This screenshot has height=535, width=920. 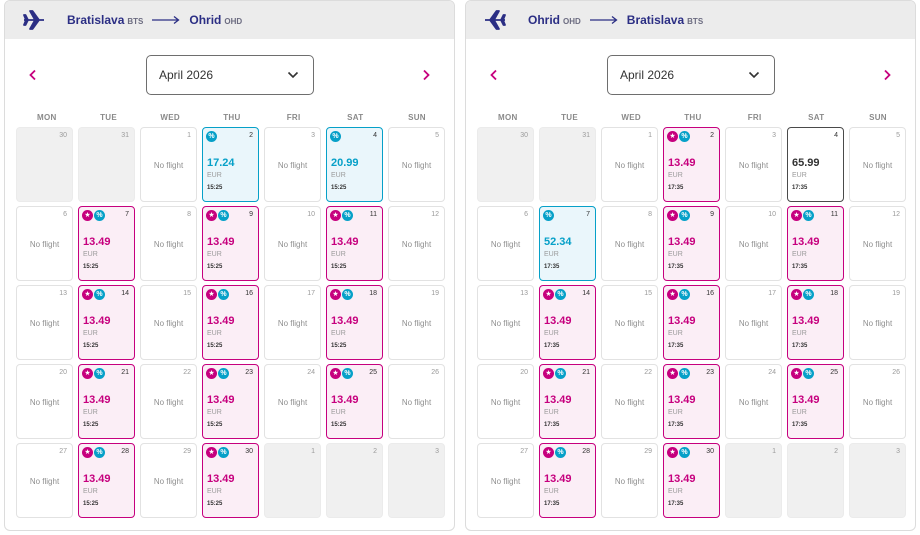 What do you see at coordinates (815, 480) in the screenshot?
I see `day-cell-outside: 2` at bounding box center [815, 480].